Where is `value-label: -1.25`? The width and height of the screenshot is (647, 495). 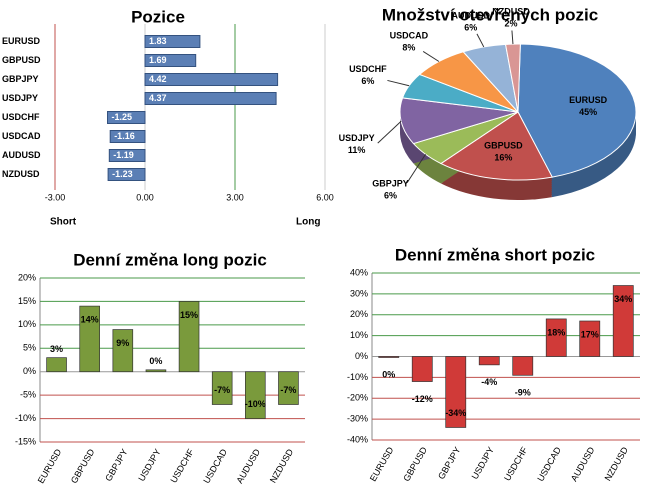
value-label: -1.25 is located at coordinates (122, 117).